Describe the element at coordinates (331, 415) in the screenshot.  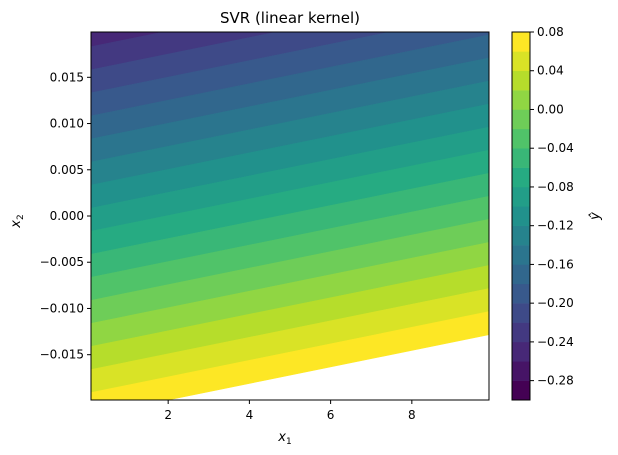
I see `x-tick-label: 6` at that location.